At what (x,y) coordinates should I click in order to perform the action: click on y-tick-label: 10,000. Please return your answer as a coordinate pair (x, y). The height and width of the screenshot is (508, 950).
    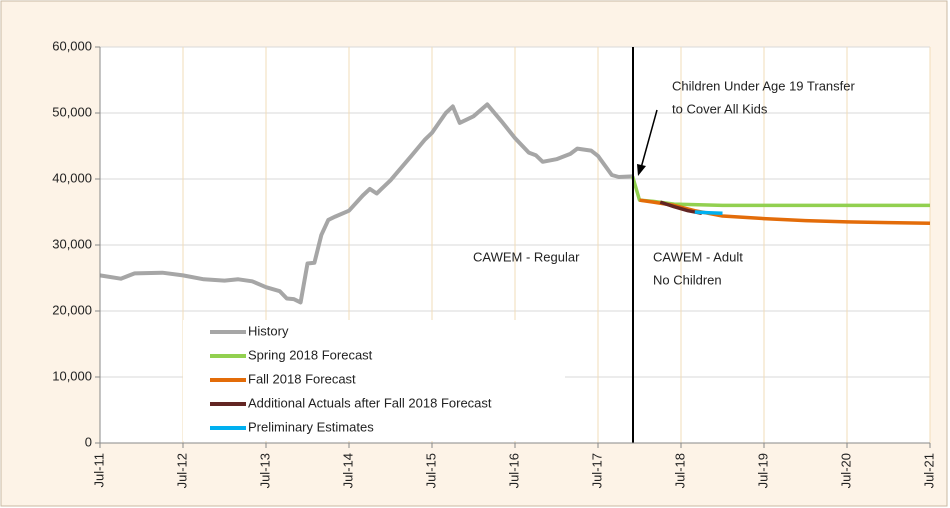
    Looking at the image, I should click on (72, 375).